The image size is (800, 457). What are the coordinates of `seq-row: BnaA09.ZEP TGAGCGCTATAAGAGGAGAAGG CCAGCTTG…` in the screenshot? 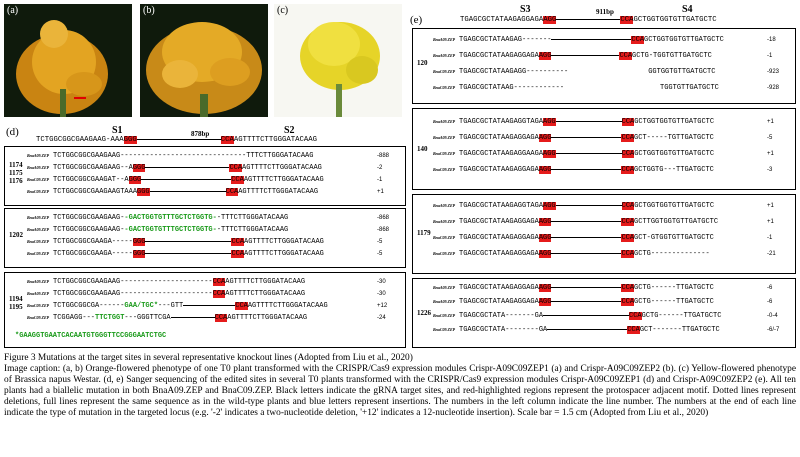 It's located at (603, 222).